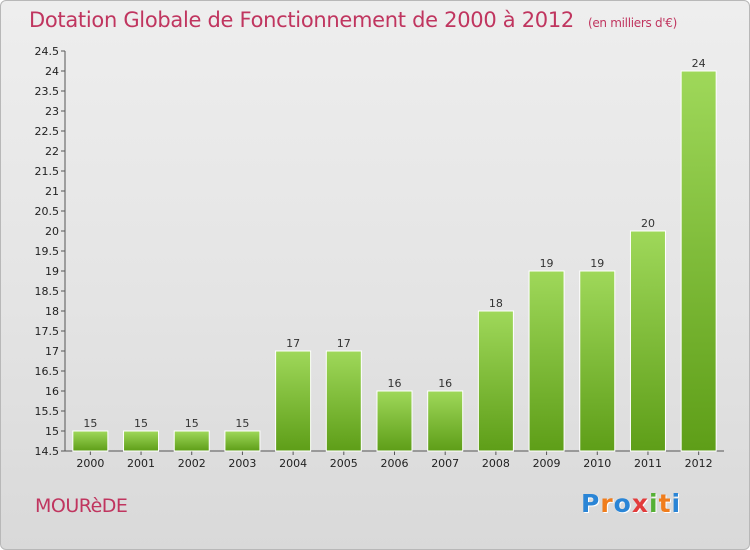  Describe the element at coordinates (699, 463) in the screenshot. I see `x-tick-label: 2012` at that location.